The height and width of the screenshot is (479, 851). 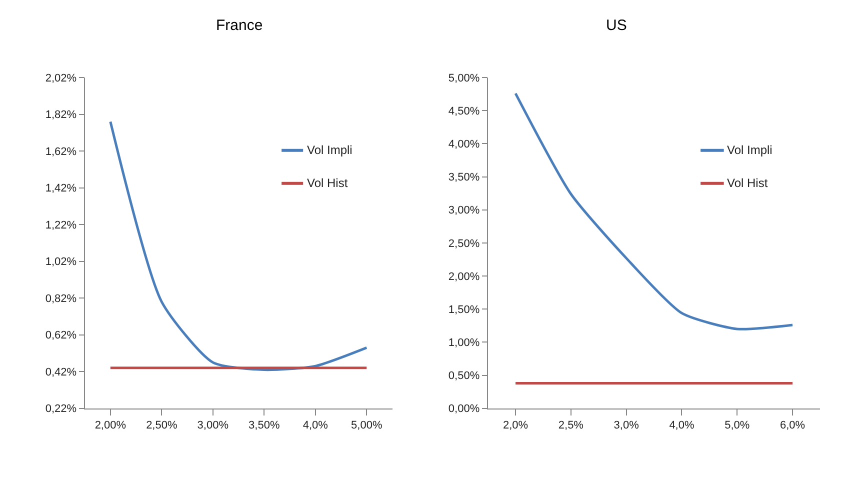 I want to click on y-tick-label: 1,22%, so click(x=61, y=225).